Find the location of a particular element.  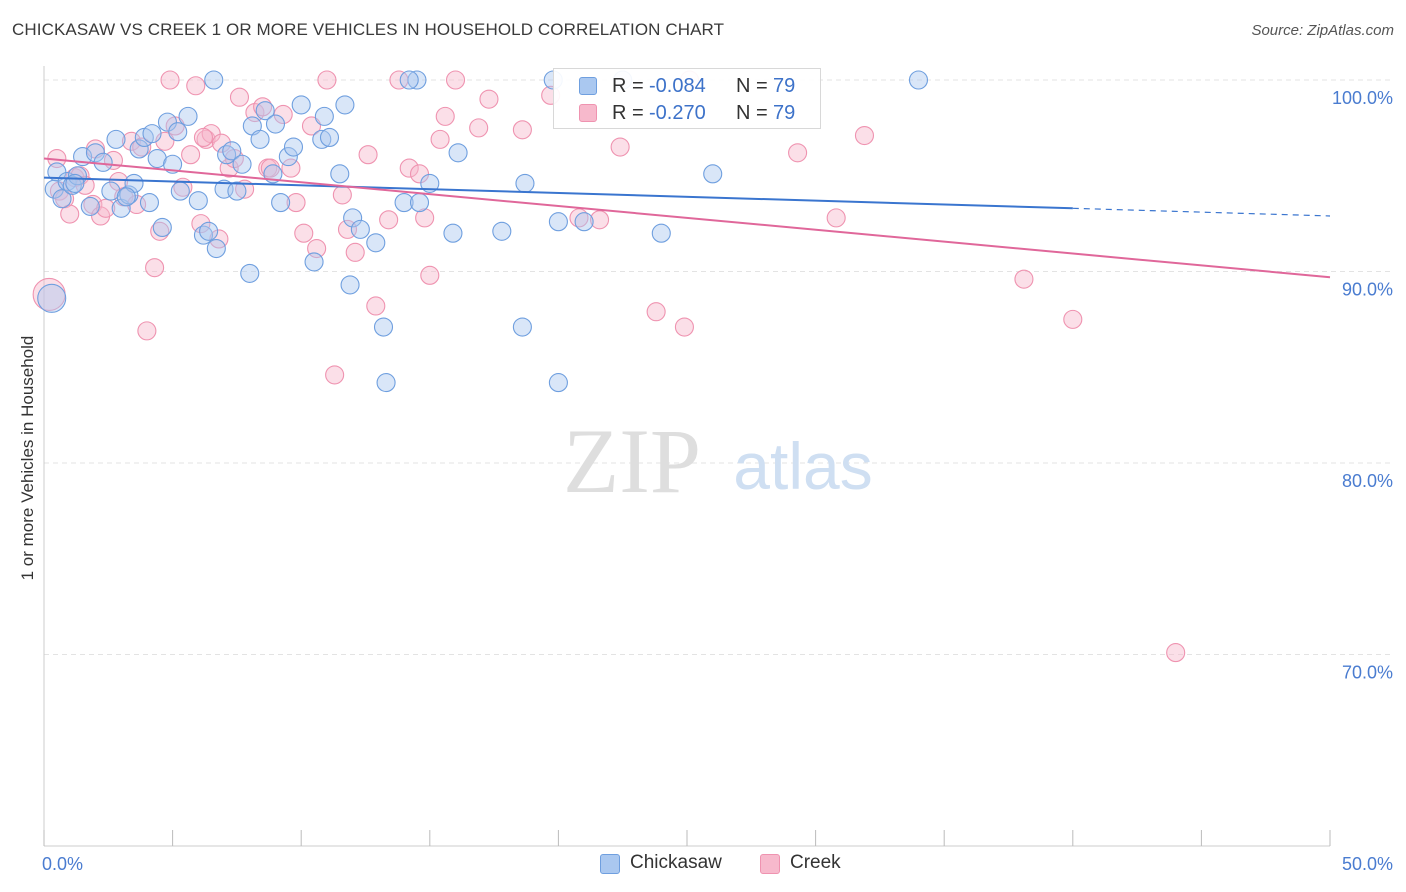

x-tick-label: 50.0% is located at coordinates (1367, 864).